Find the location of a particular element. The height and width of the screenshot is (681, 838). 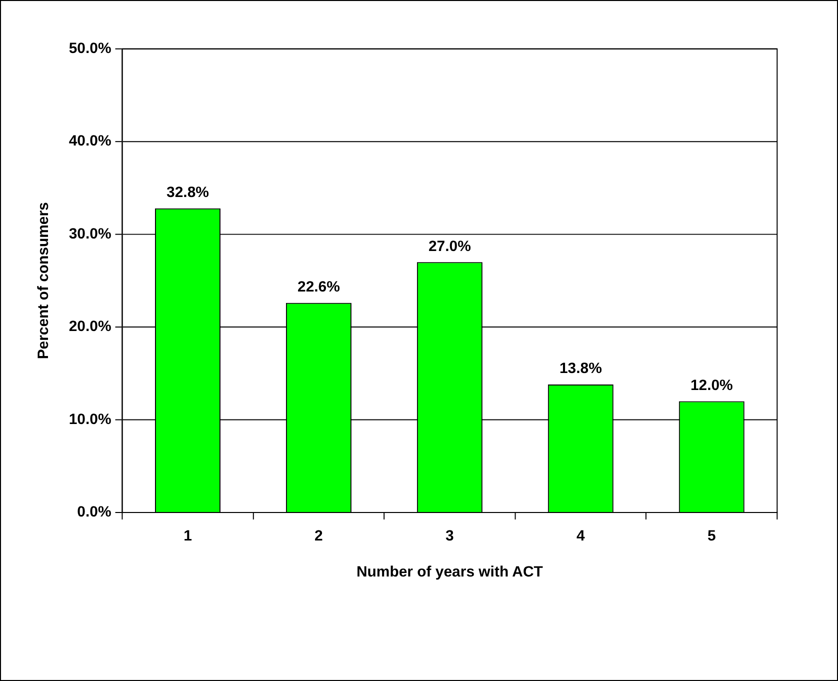

x-tick-label: 3 is located at coordinates (450, 536).